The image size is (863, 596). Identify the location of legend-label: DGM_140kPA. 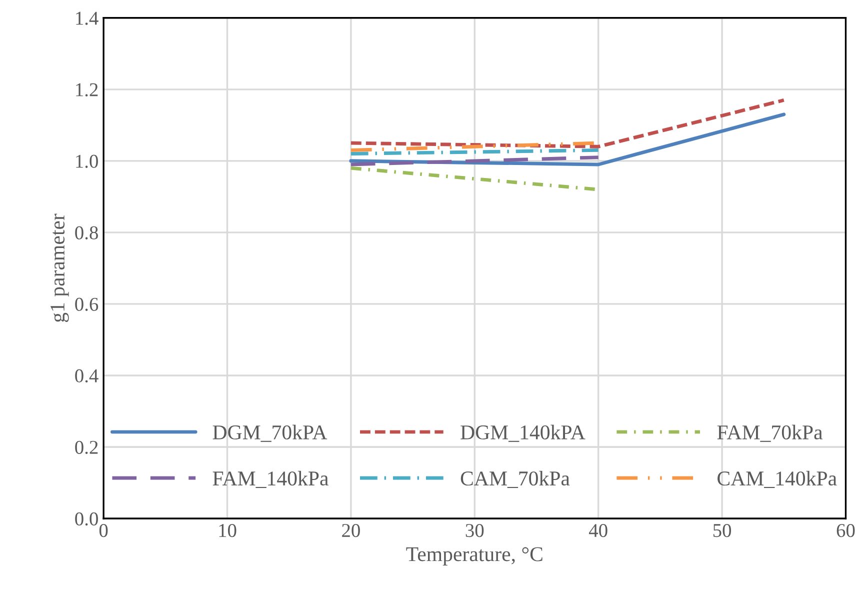
(523, 433).